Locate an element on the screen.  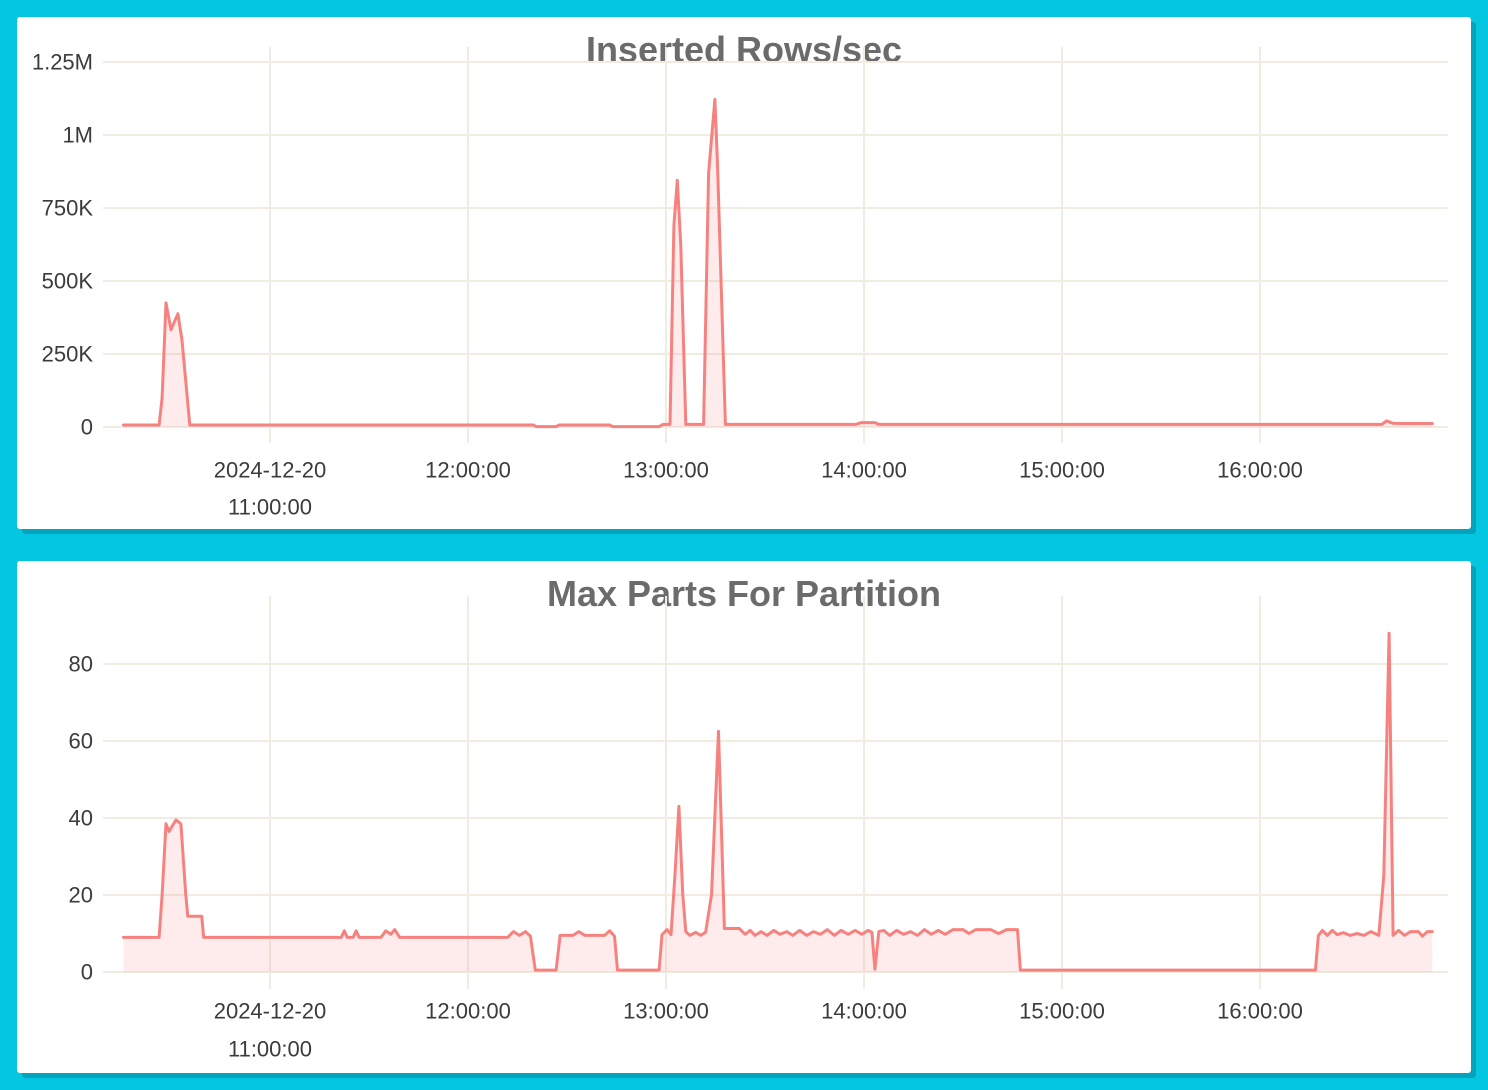
y-tick-label: 20 is located at coordinates (81, 895).